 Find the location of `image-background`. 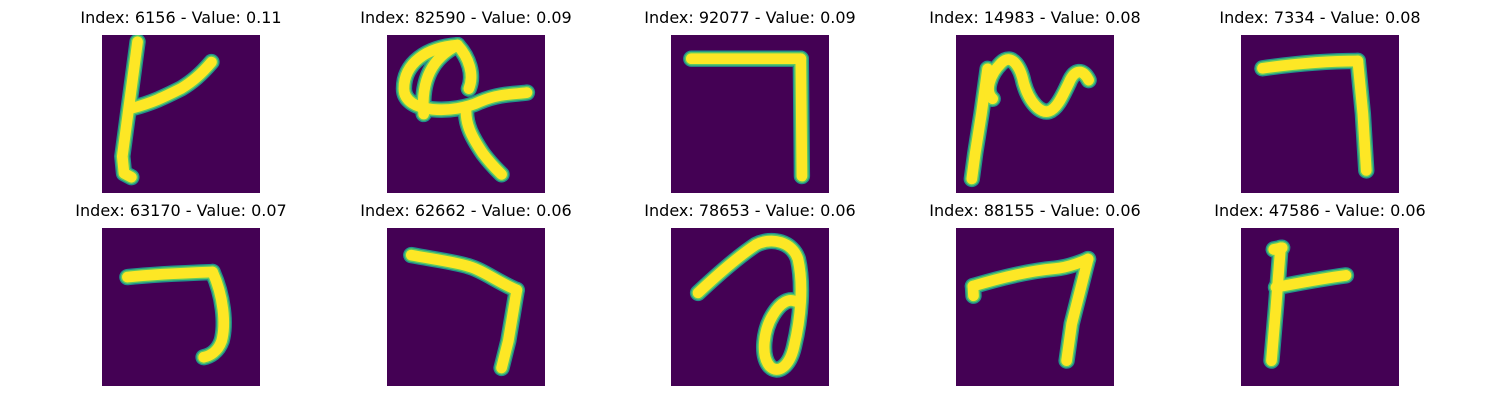

image-background is located at coordinates (181, 307).